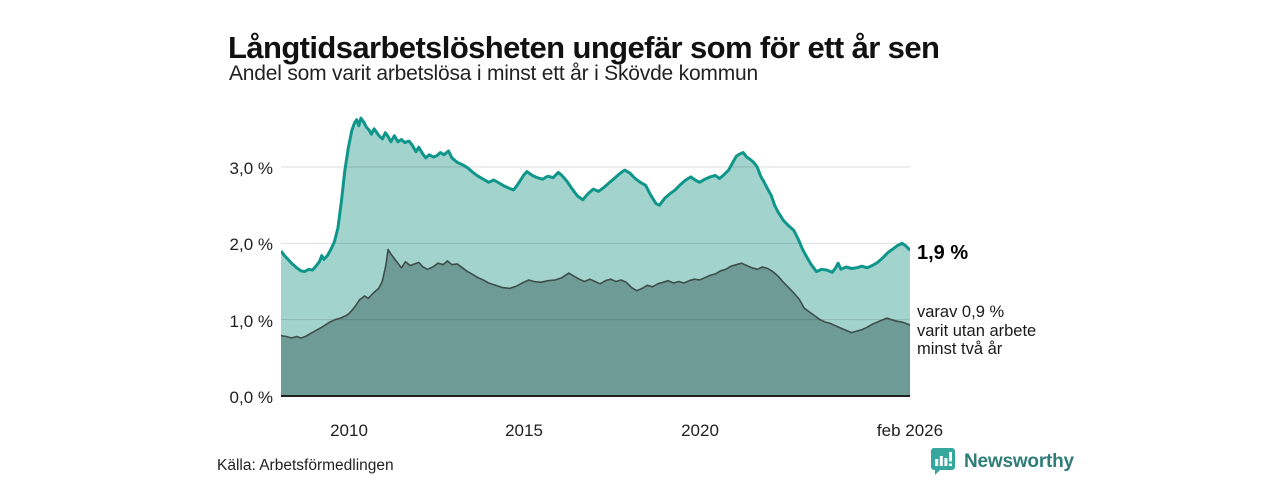 This screenshot has width=1280, height=480. I want to click on brand-logo: Newsworthy, so click(1002, 461).